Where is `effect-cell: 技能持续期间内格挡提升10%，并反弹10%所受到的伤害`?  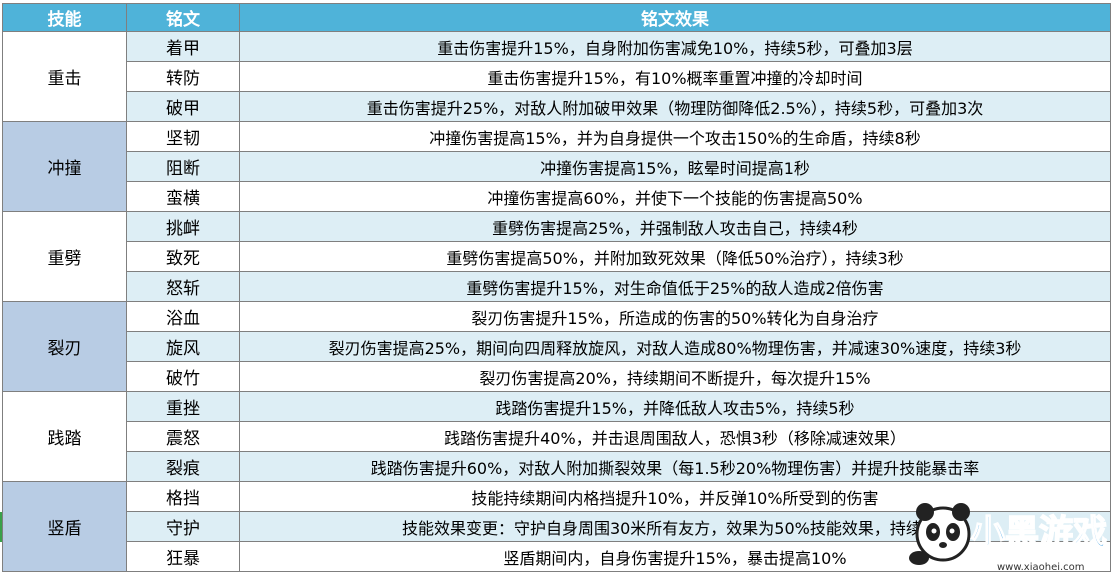 effect-cell: 技能持续期间内格挡提升10%，并反弹10%所受到的伤害 is located at coordinates (675, 496).